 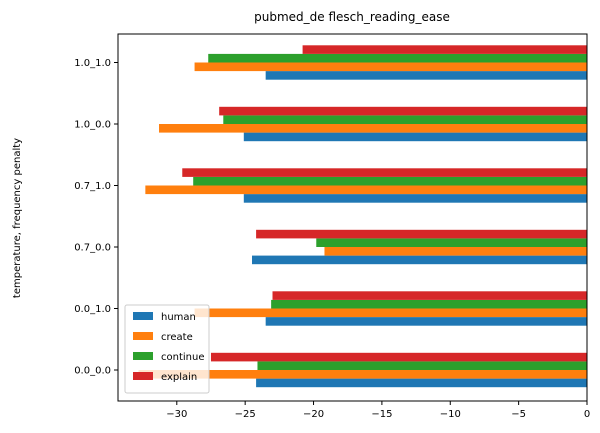 I want to click on bar-continue-1.0_0.0, so click(x=405, y=119).